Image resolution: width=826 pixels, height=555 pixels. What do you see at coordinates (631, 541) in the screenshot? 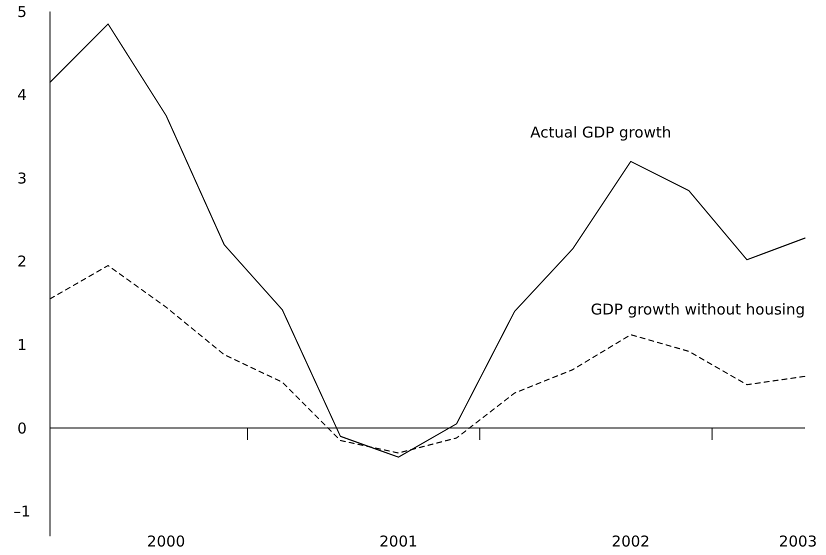
I see `x-tick-label: 2002` at bounding box center [631, 541].